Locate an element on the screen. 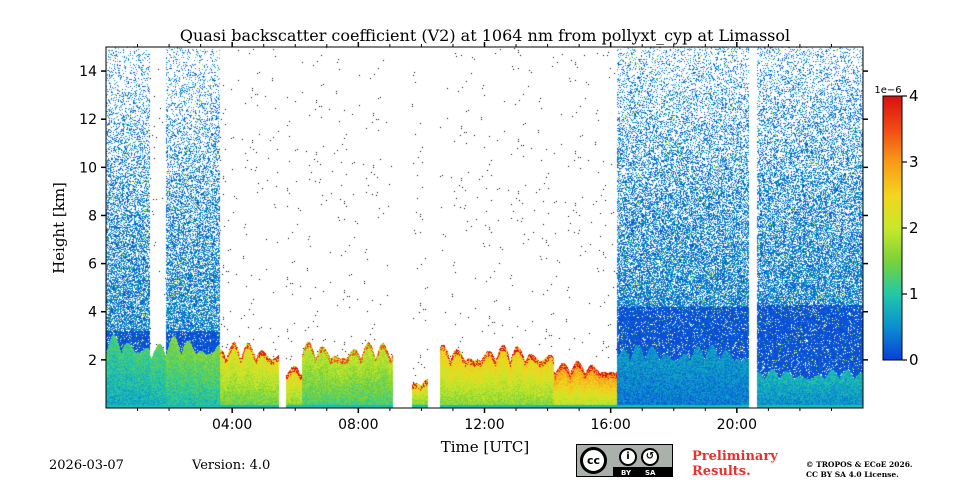 Image resolution: width=960 pixels, height=480 pixels. preliminary-line-1: Preliminary is located at coordinates (735, 456).